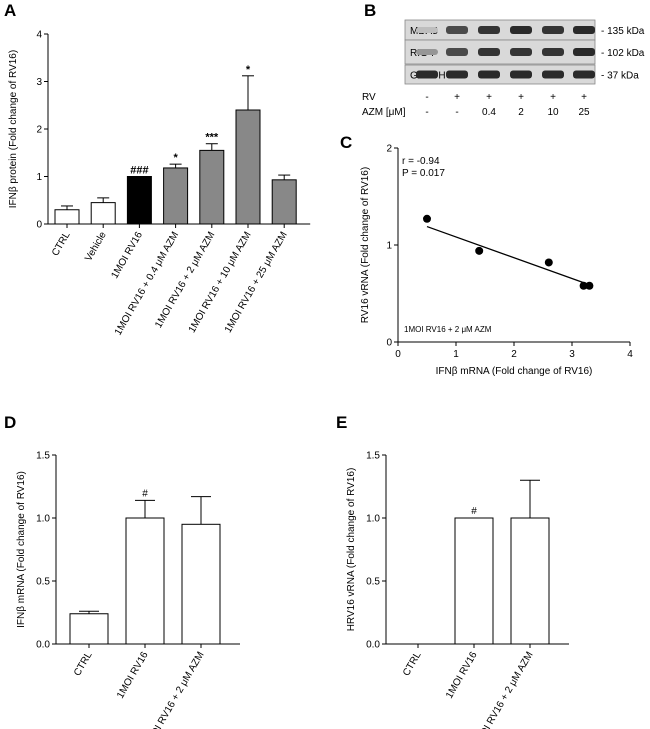 The image size is (650, 729). Describe the element at coordinates (10, 10) in the screenshot. I see `panel-letter-a: A` at that location.